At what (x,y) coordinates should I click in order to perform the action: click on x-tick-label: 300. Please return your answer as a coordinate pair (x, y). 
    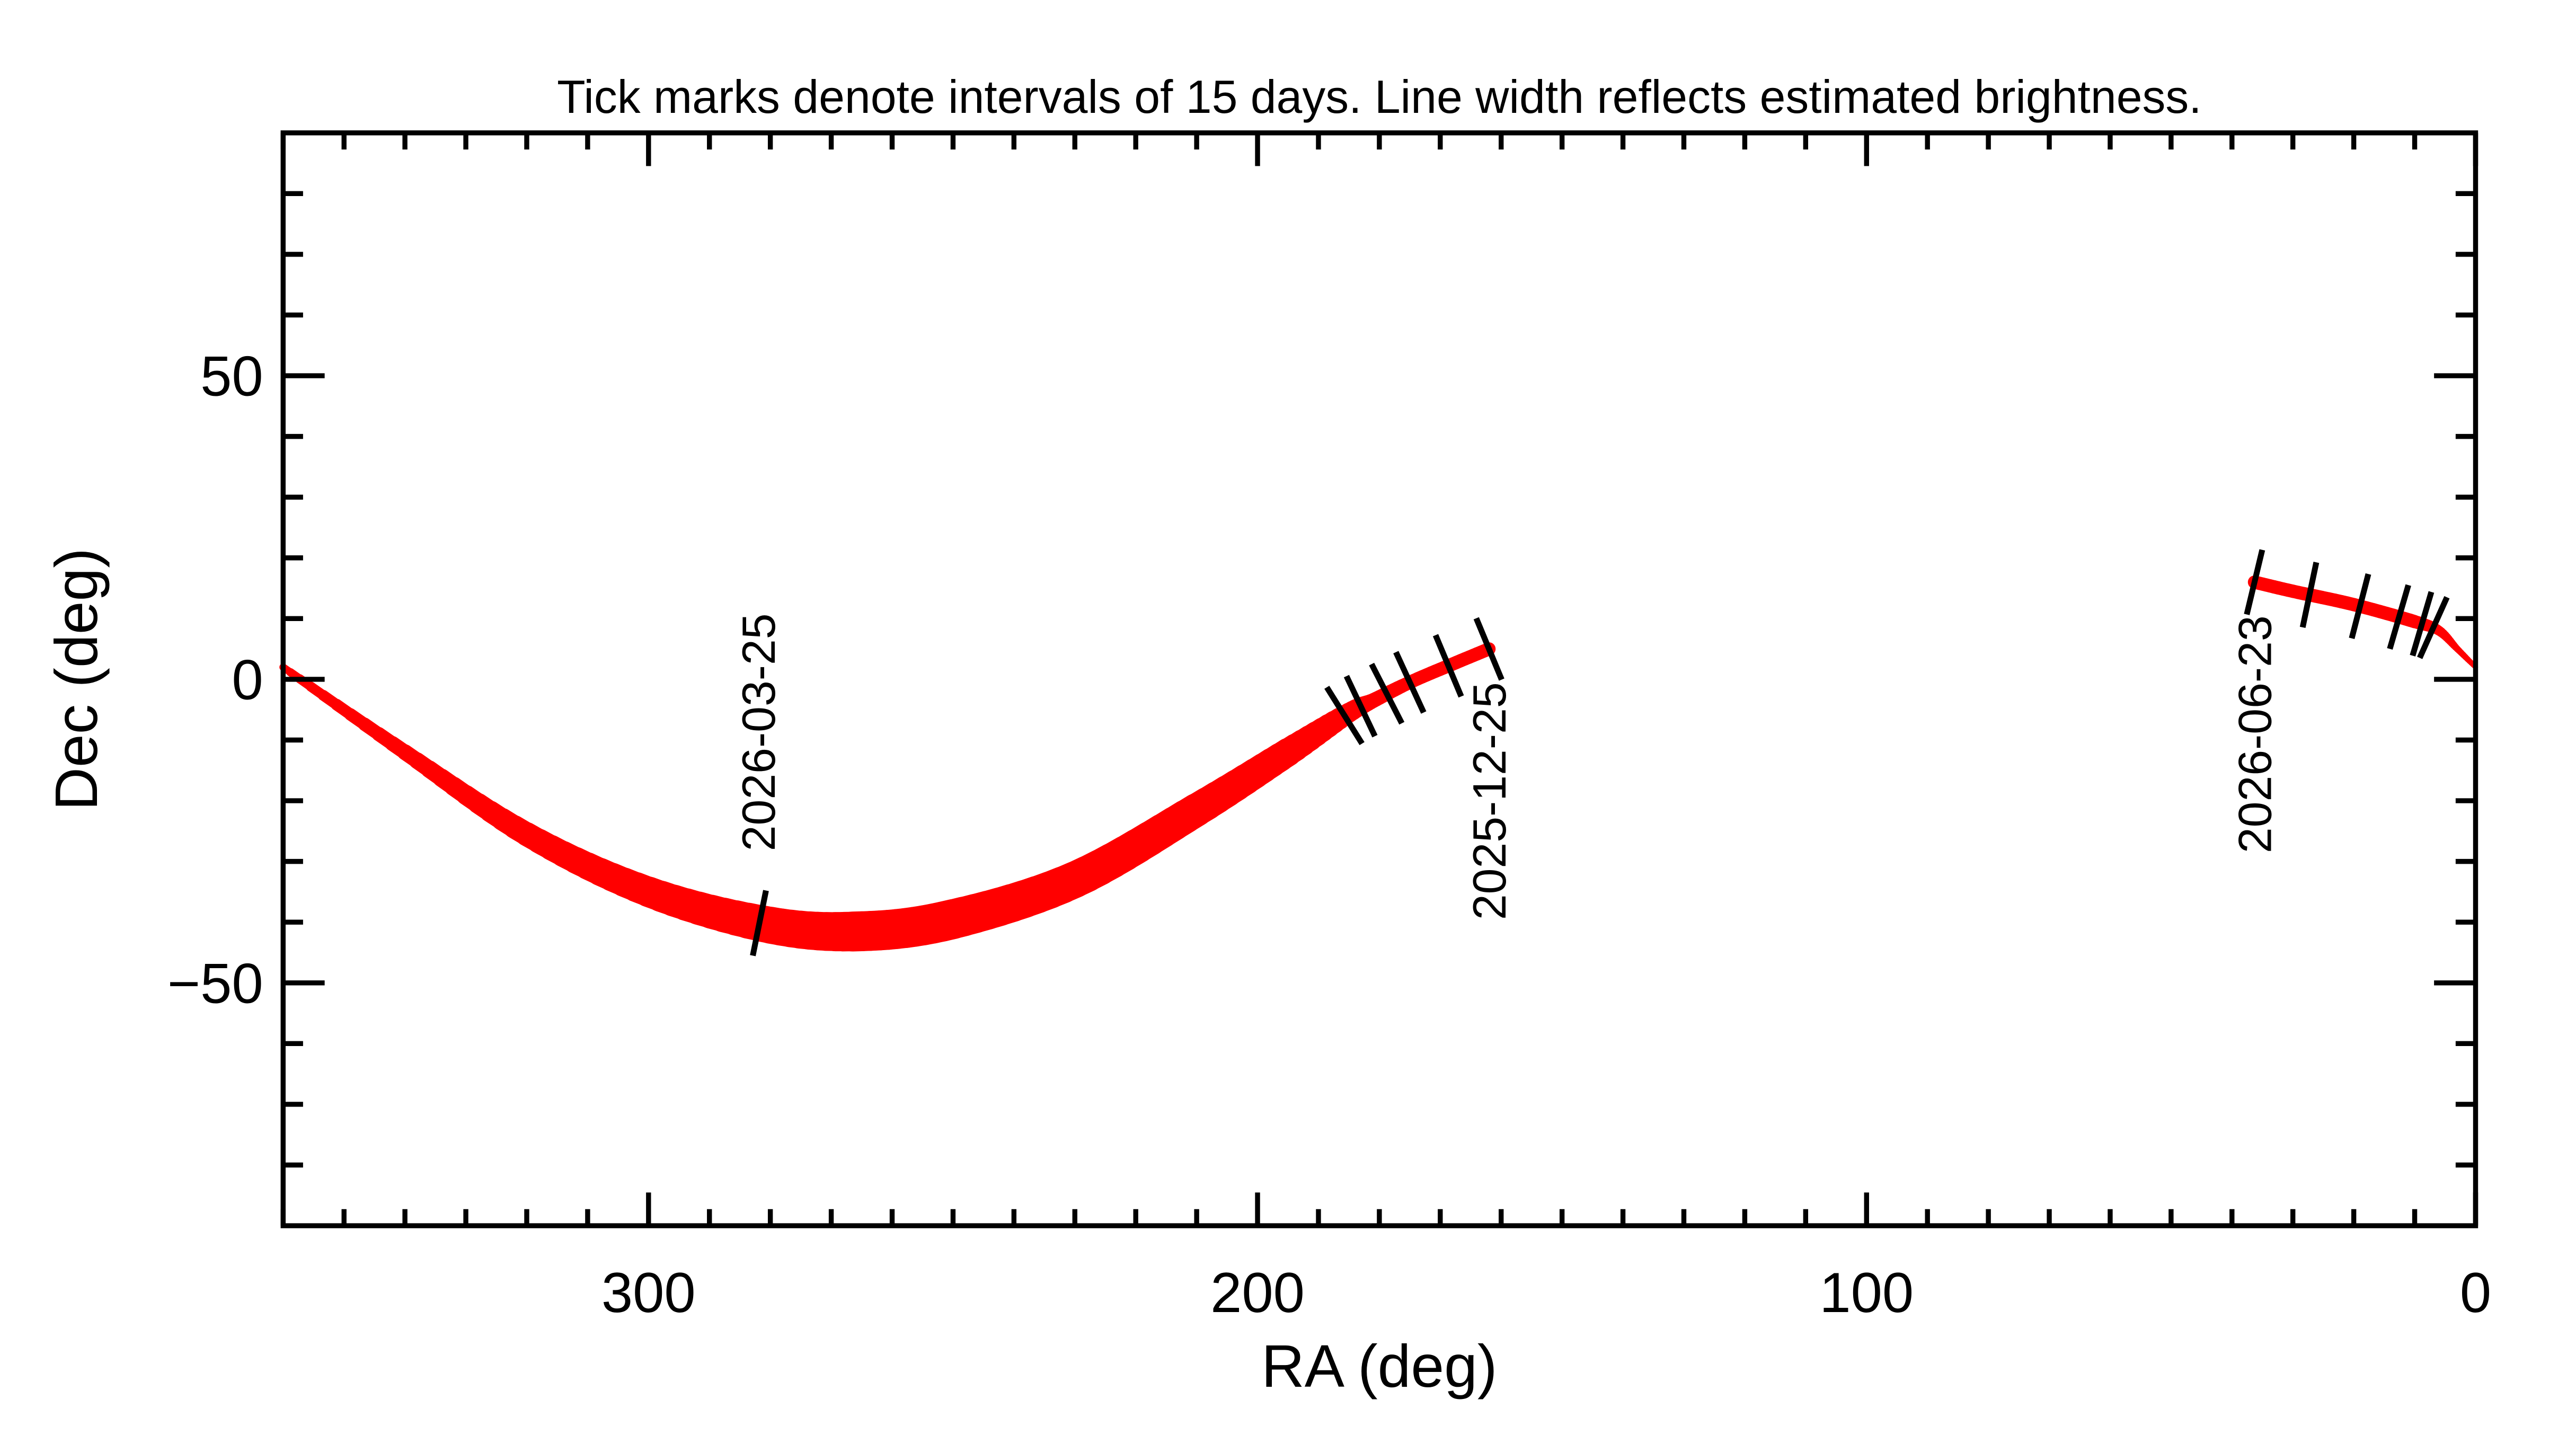
    Looking at the image, I should click on (648, 1292).